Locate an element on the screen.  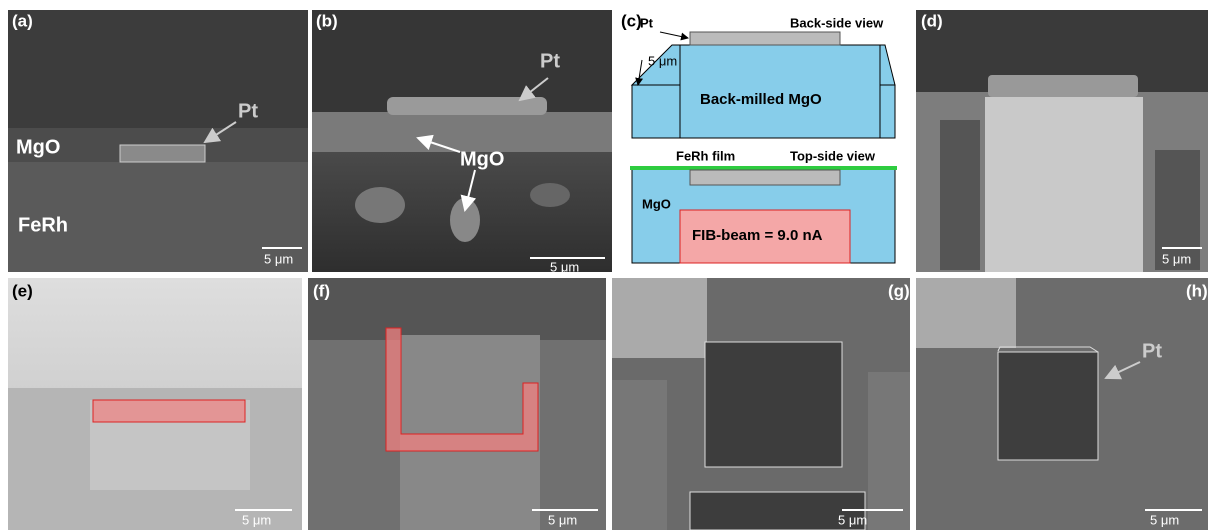
panel-g: (g) 5 μm is located at coordinates (761, 404).